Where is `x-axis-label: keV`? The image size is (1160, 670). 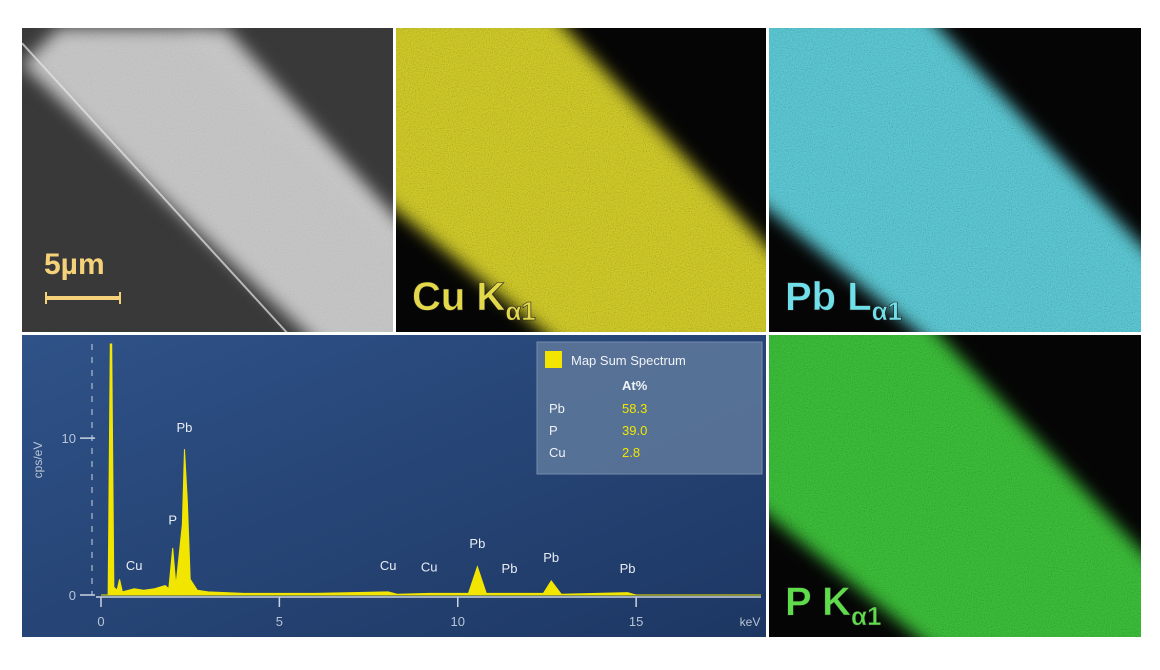 x-axis-label: keV is located at coordinates (750, 622).